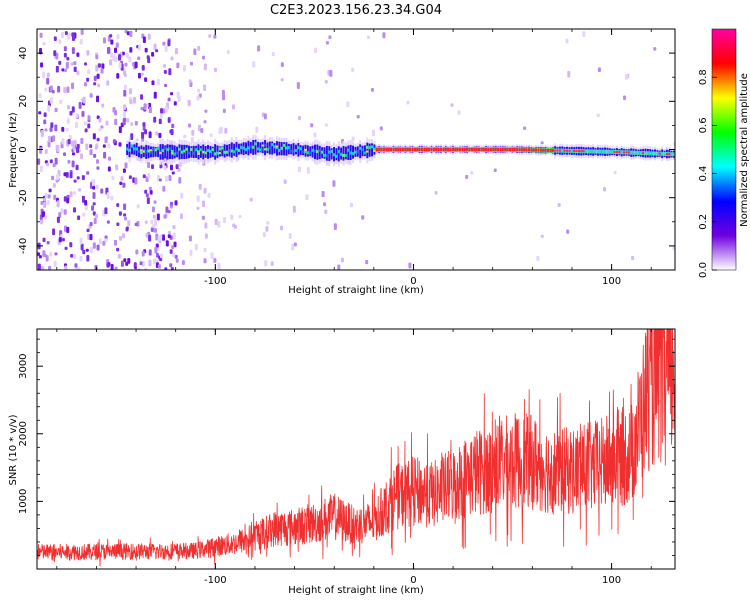 The height and width of the screenshot is (600, 750). Describe the element at coordinates (23, 365) in the screenshot. I see `bot-ytick-label: 3000` at that location.